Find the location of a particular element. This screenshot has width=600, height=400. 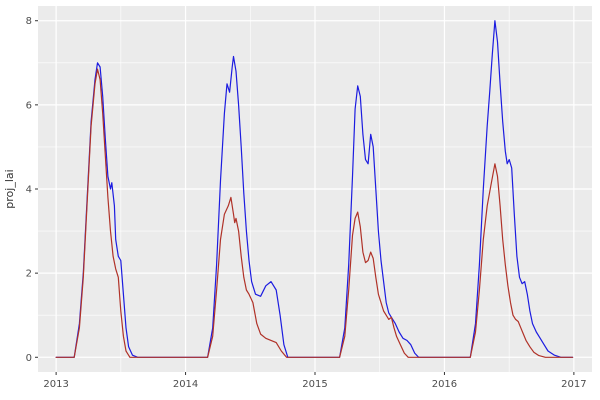

x-tick-label: 2014 is located at coordinates (185, 384).